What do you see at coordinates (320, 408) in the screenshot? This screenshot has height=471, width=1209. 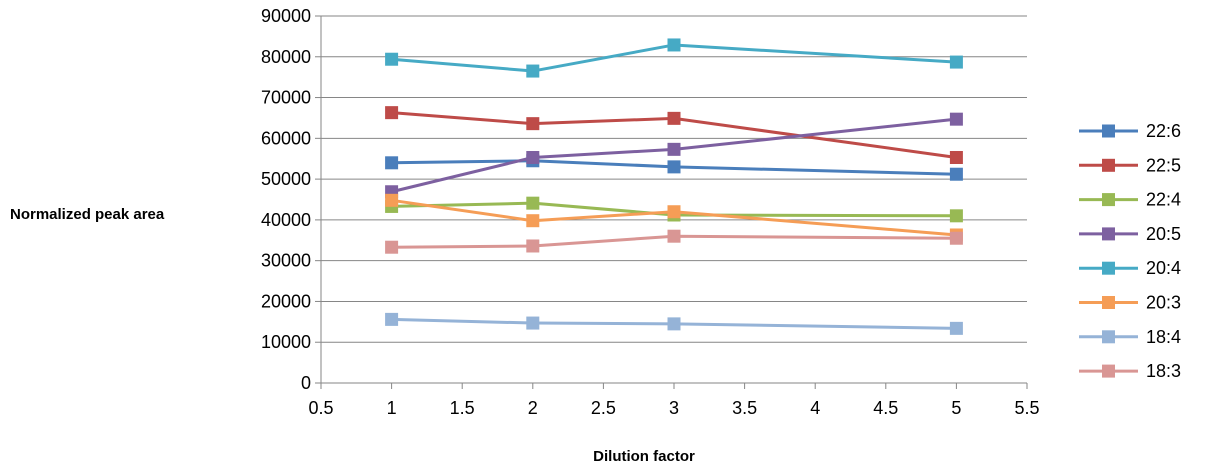 I see `x-tick-label: 0.5` at bounding box center [320, 408].